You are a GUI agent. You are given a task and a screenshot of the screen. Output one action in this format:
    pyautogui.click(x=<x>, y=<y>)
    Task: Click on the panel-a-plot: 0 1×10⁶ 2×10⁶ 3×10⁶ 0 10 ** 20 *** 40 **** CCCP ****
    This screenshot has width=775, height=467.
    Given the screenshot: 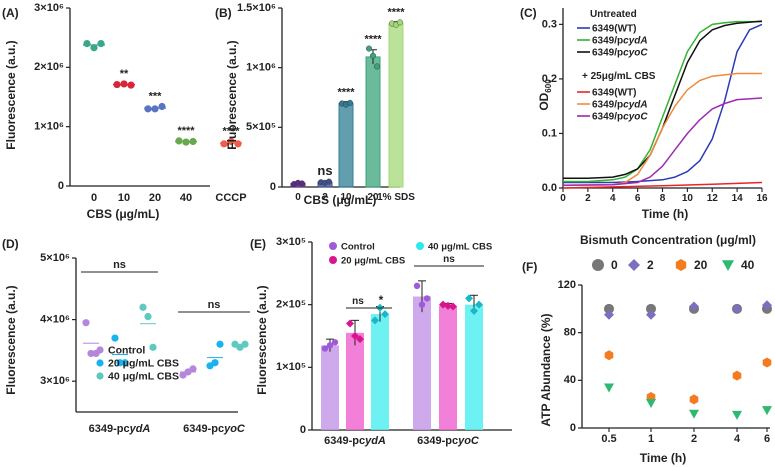 What is the action you would take?
    pyautogui.click(x=140, y=103)
    